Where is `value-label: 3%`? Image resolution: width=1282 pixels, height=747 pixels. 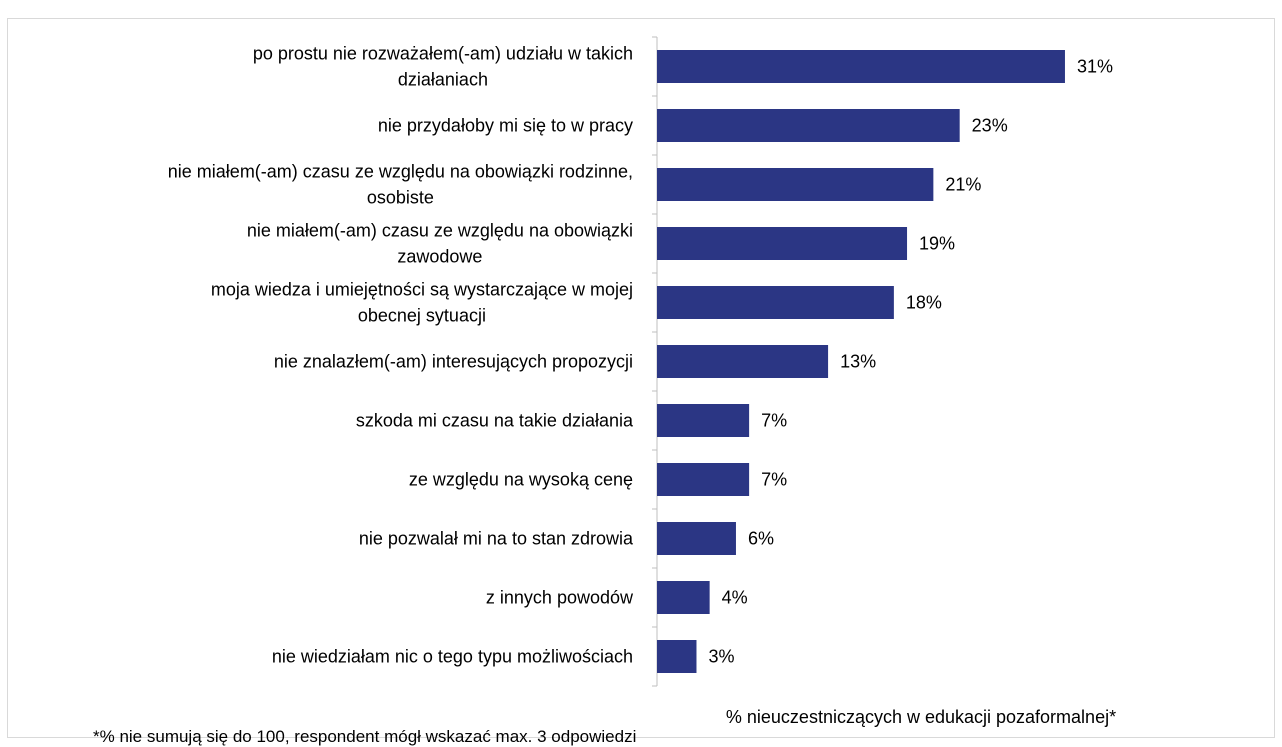 value-label: 3% is located at coordinates (721, 657).